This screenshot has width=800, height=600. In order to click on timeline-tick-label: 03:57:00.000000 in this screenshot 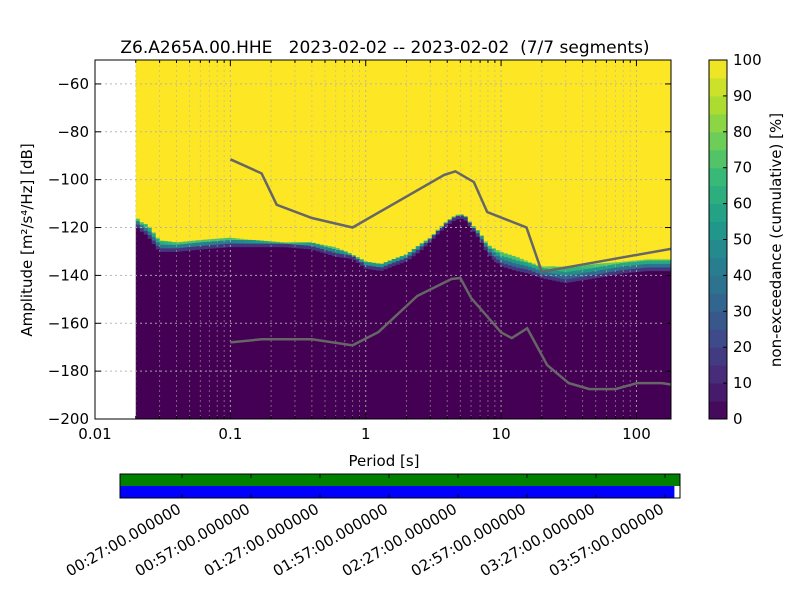, I will do `click(606, 540)`.